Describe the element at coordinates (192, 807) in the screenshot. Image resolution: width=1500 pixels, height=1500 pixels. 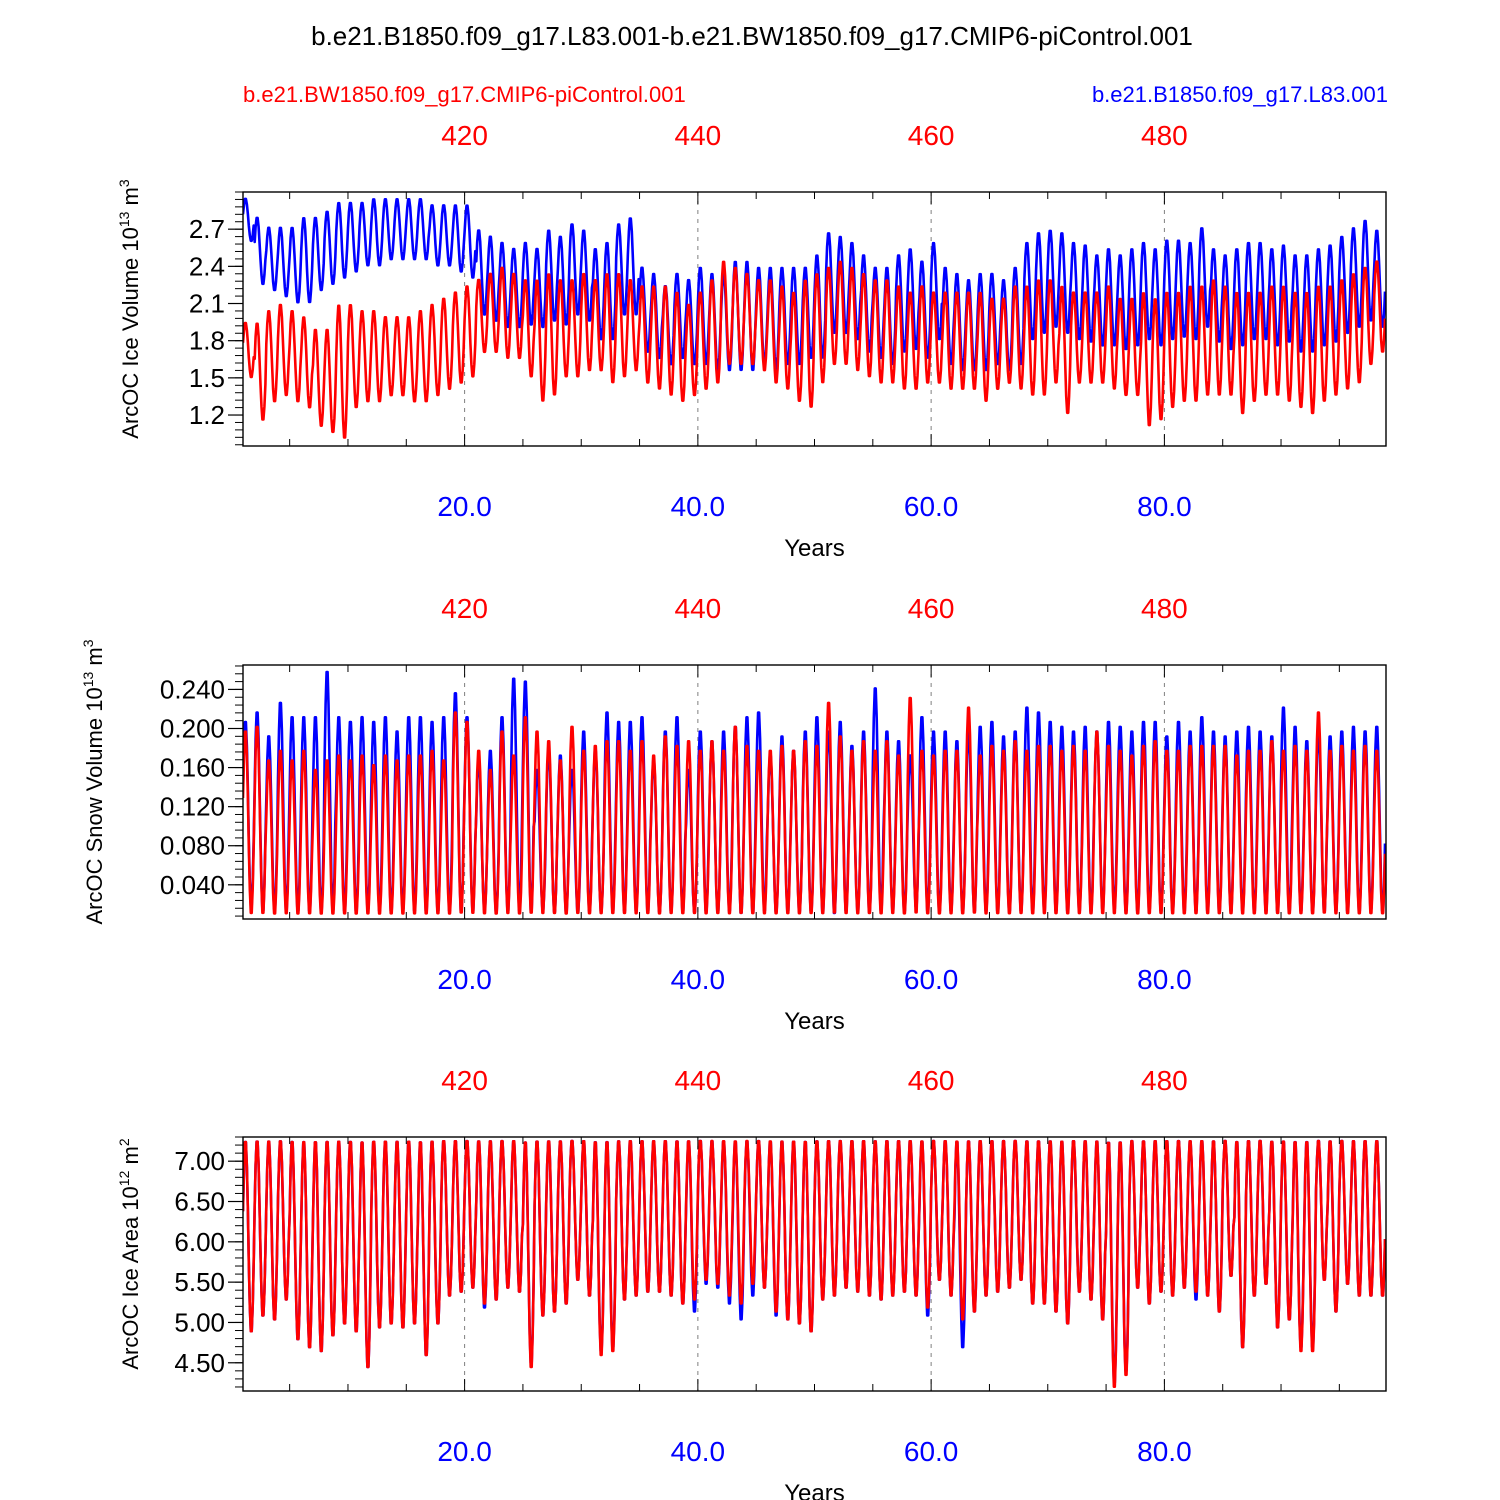
I see `y-tick-label: 0.120` at that location.